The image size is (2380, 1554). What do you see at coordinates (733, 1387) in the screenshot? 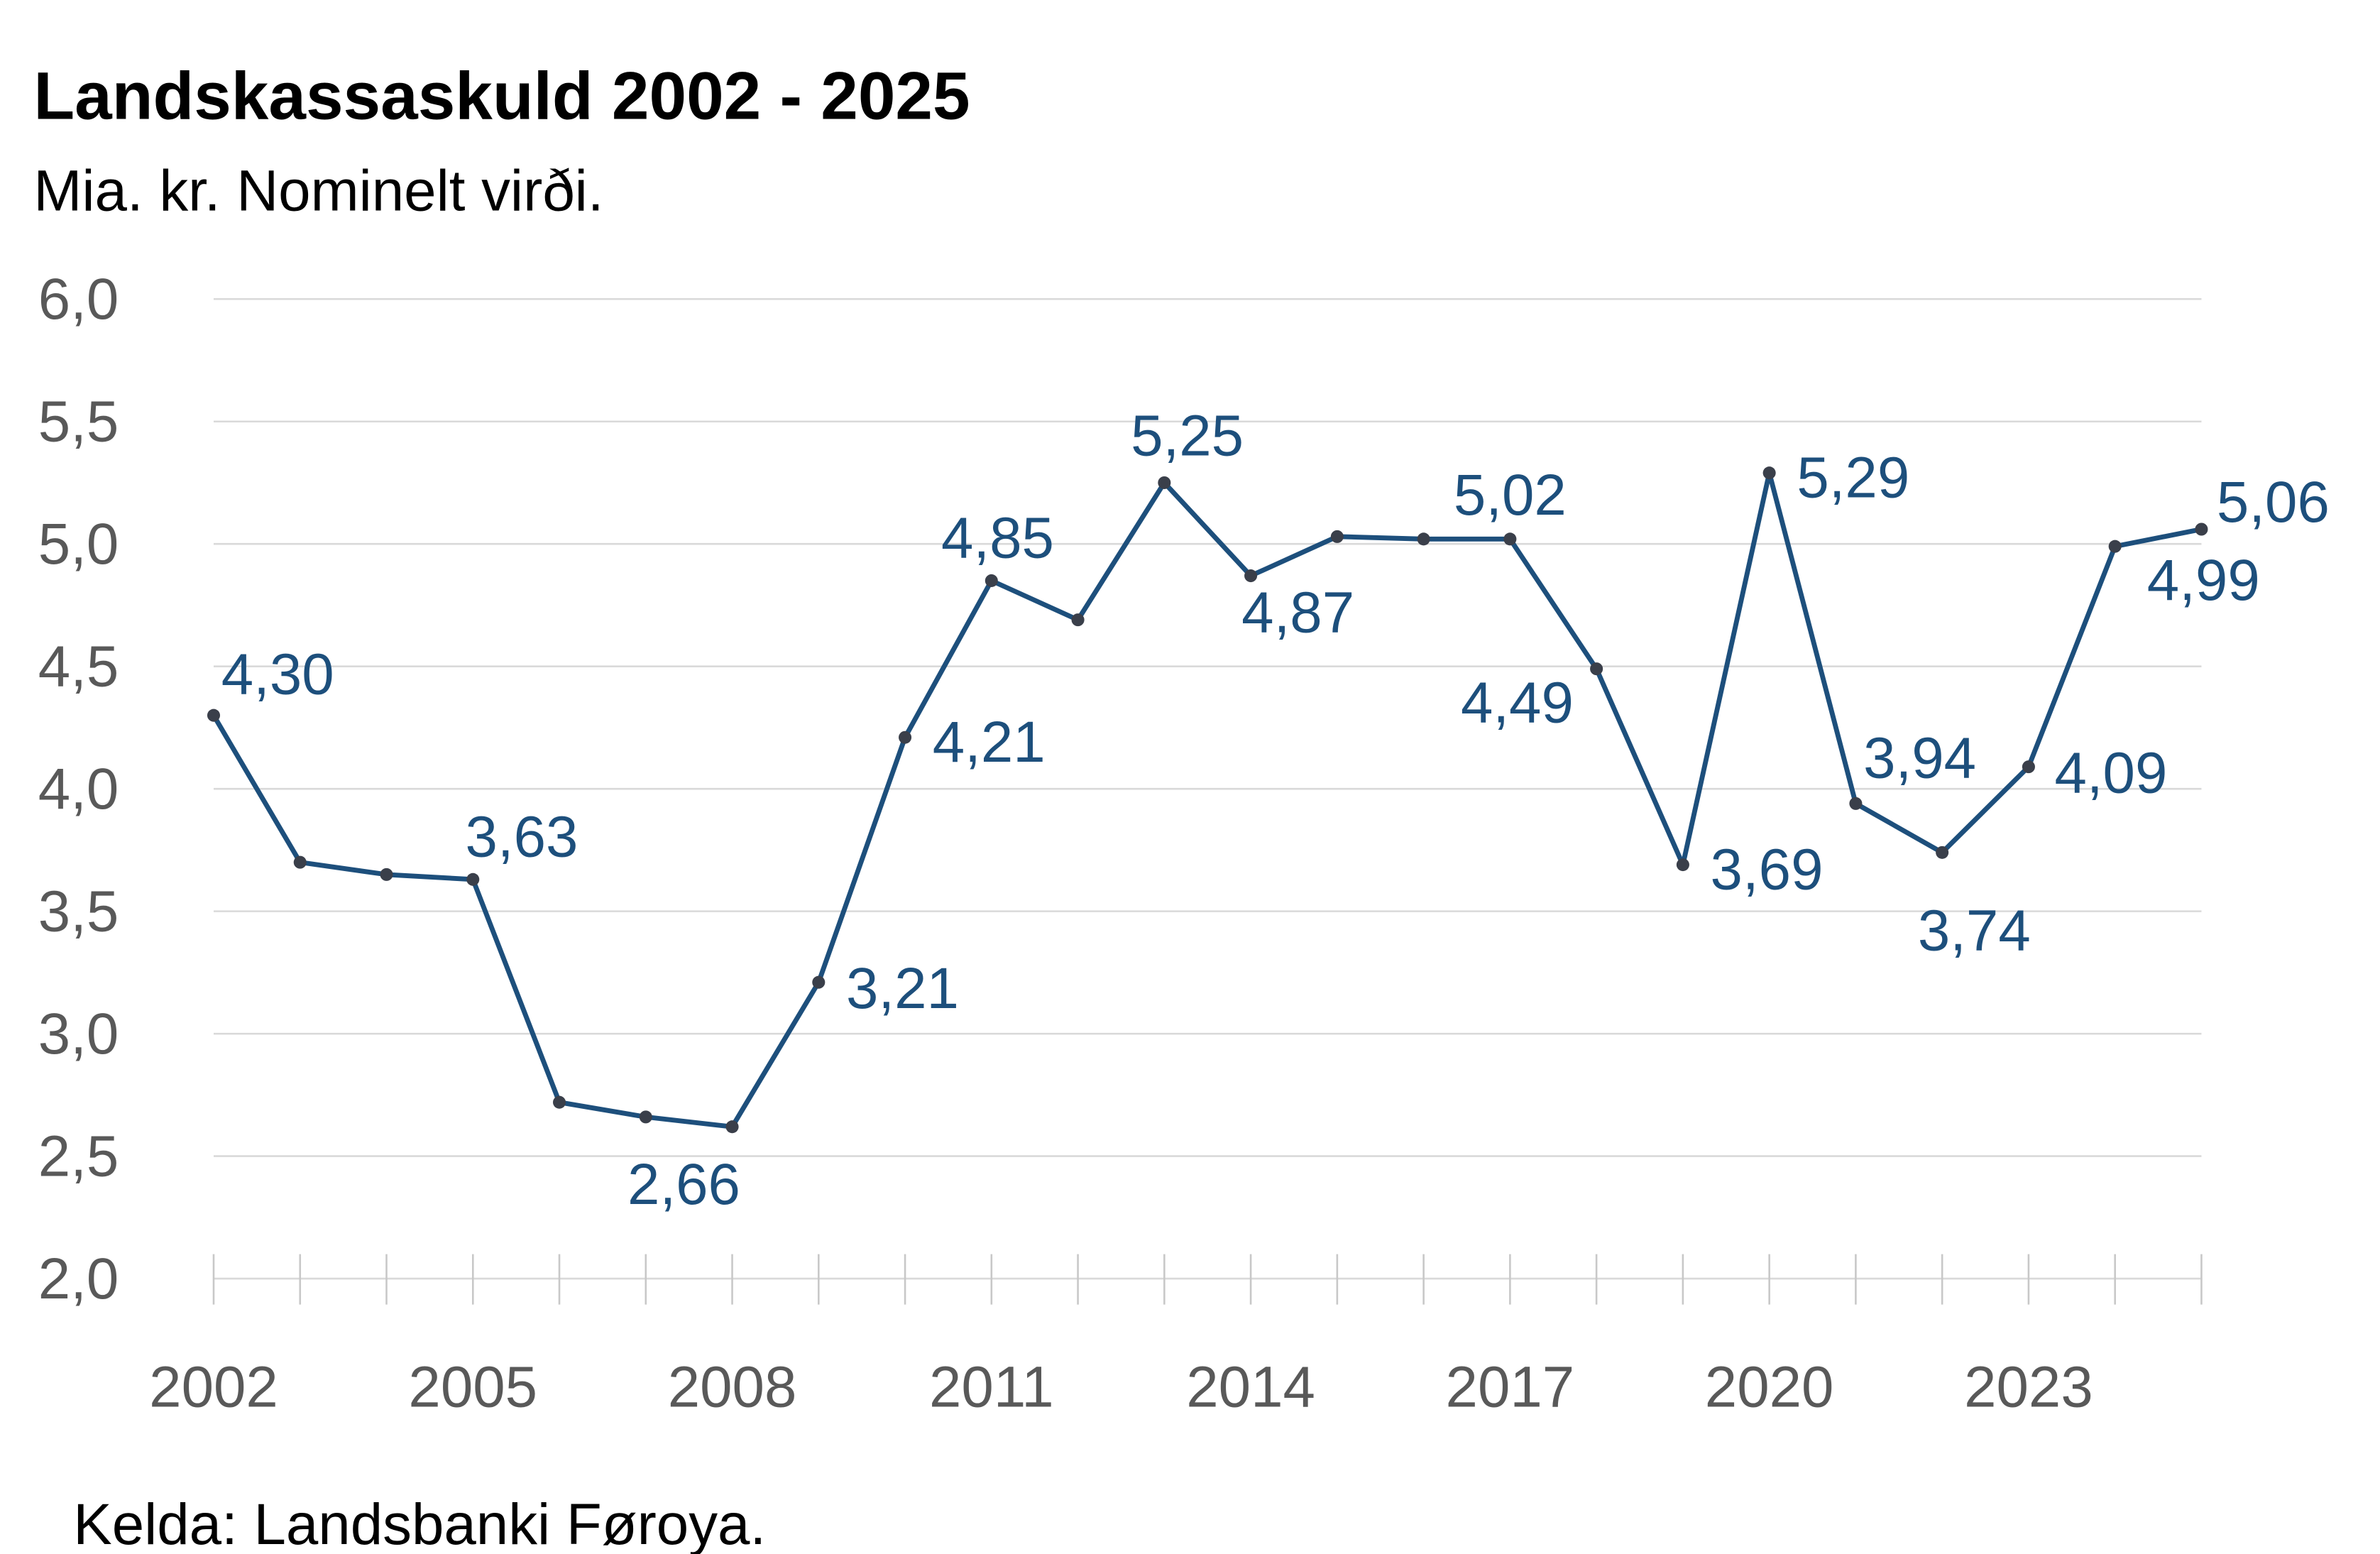
I see `x-tick-label: 2008` at bounding box center [733, 1387].